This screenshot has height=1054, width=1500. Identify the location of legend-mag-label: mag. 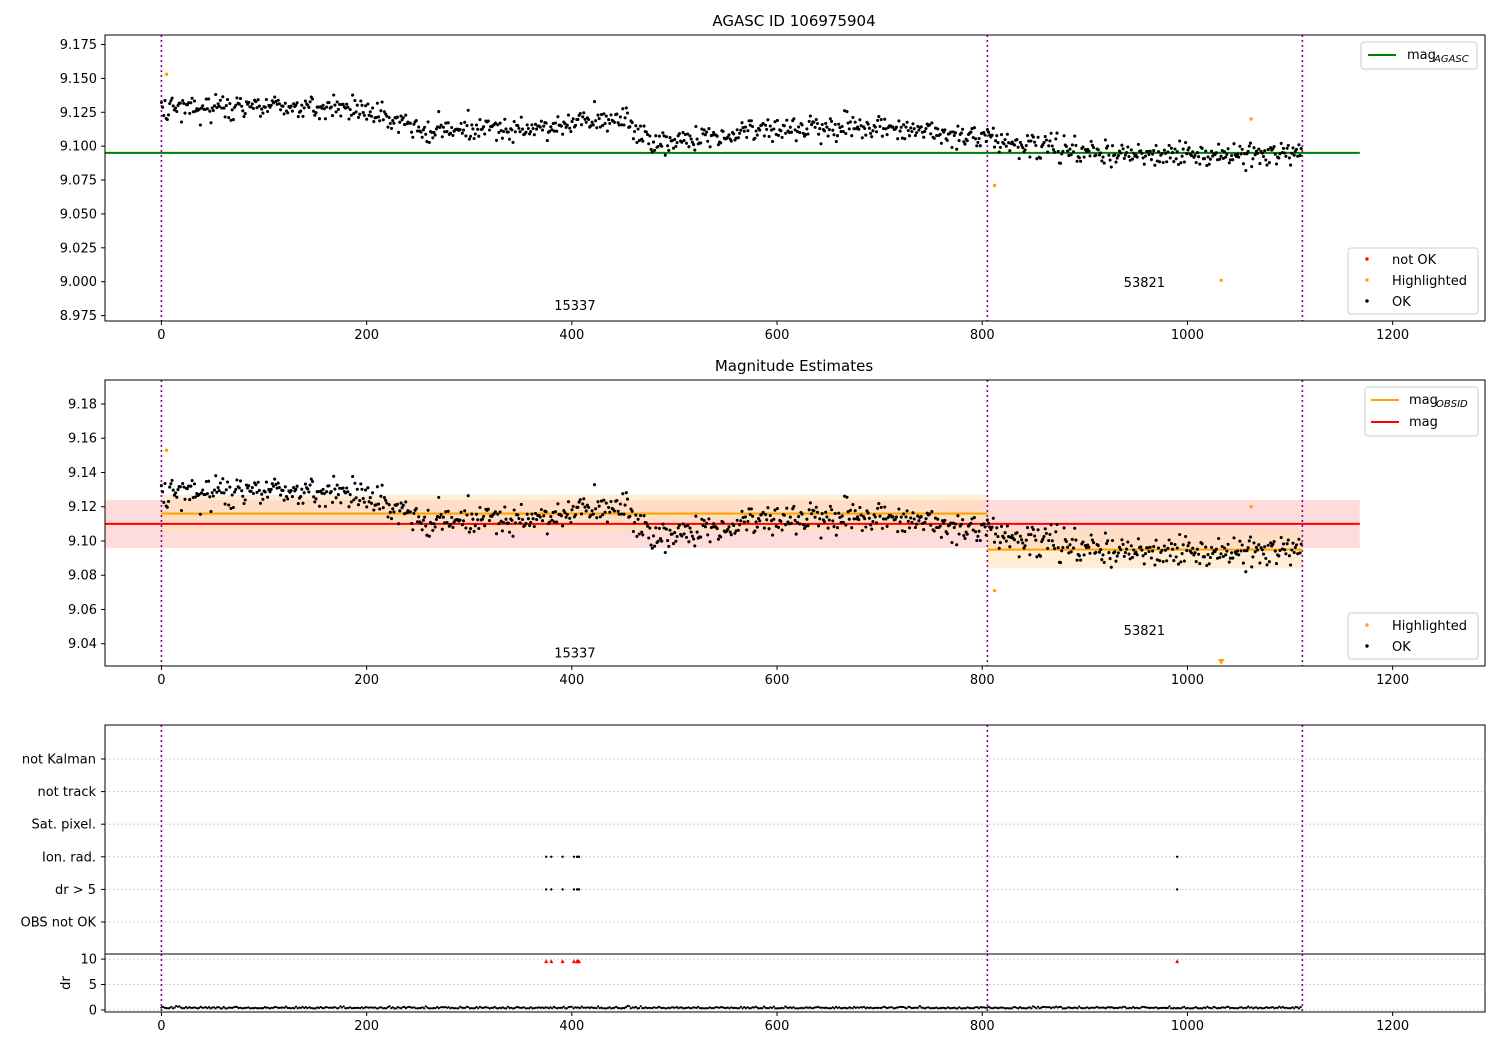
(1423, 422).